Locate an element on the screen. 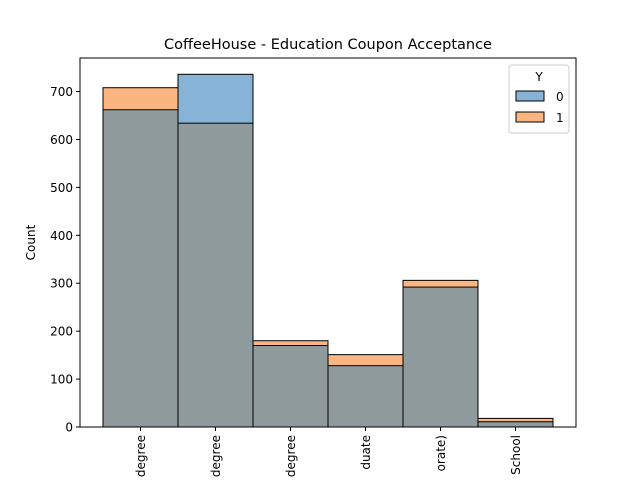 This screenshot has width=640, height=480. y-tick-label: 500 is located at coordinates (61, 188).